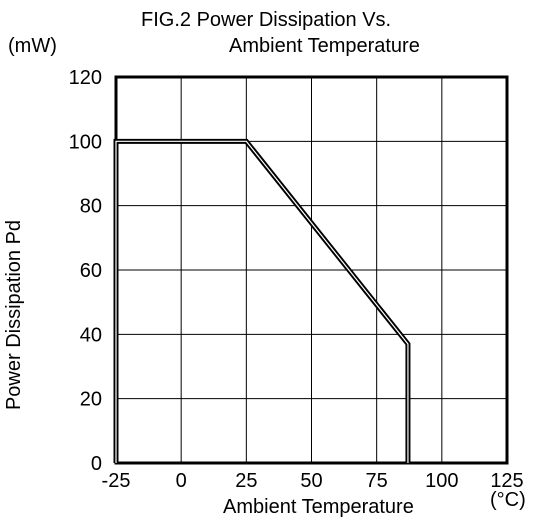 The height and width of the screenshot is (520, 534). I want to click on y-tick-label: 100, so click(85, 142).